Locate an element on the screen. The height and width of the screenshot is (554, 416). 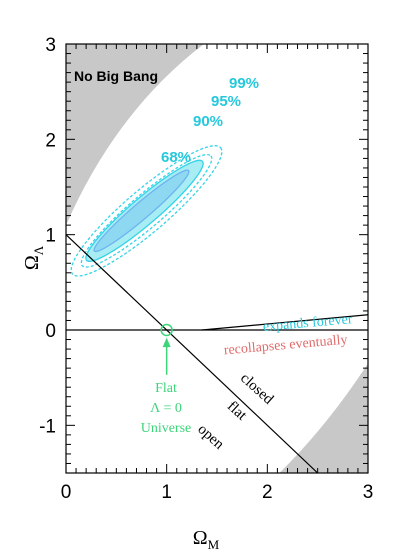
y-axis-subscript: Λ is located at coordinates (38, 250).